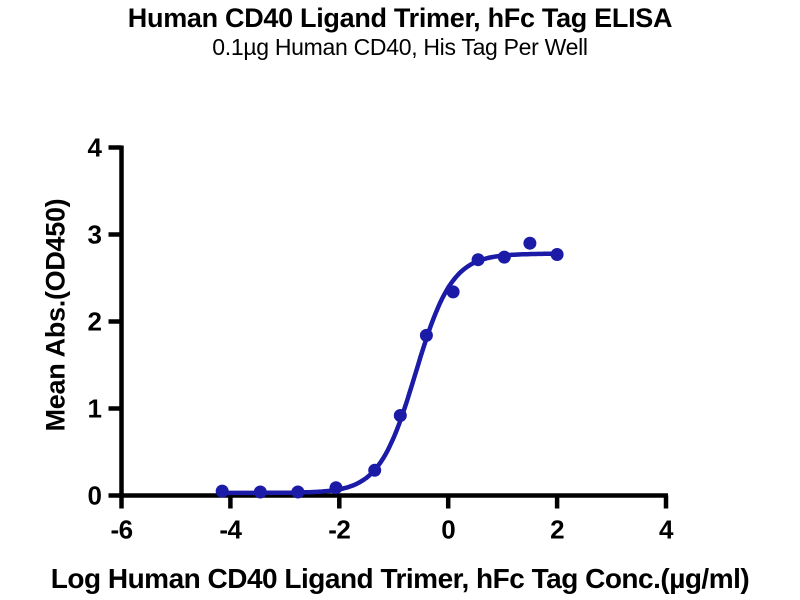  I want to click on x-tick-label: -4, so click(230, 530).